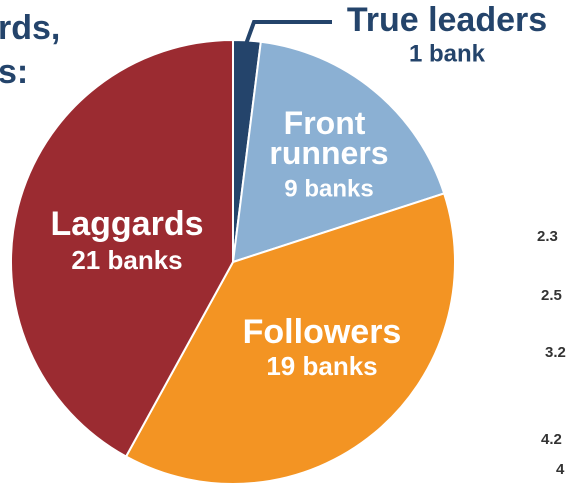 Image resolution: width=568 pixels, height=488 pixels. What do you see at coordinates (328, 138) in the screenshot?
I see `slice-label: Front runners` at bounding box center [328, 138].